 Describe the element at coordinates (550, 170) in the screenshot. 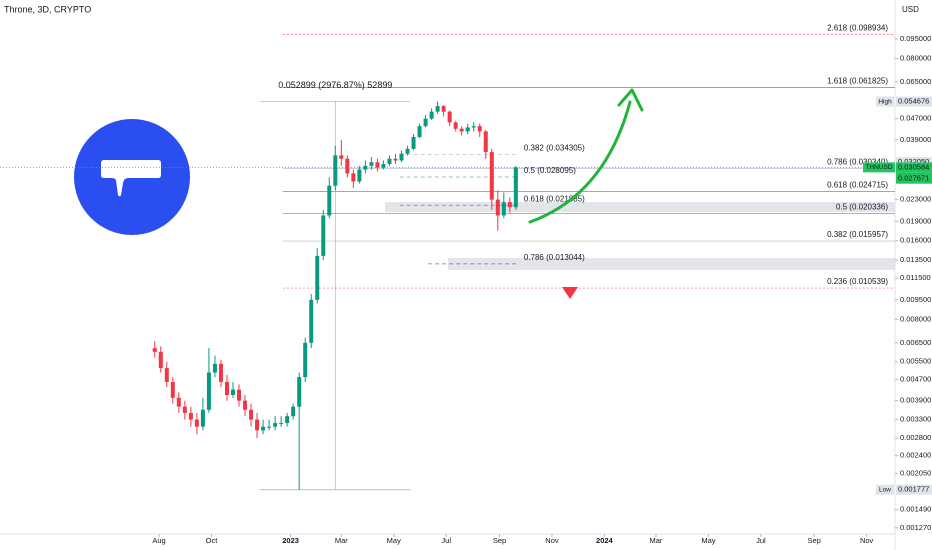

I see `fib-label: 0.5 (0.028095)` at that location.